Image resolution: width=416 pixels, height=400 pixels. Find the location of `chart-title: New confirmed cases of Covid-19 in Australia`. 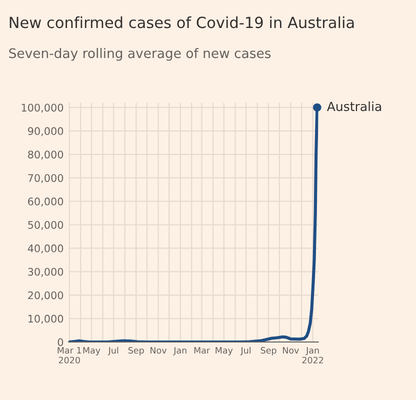

chart-title: New confirmed cases of Covid-19 in Australia is located at coordinates (182, 22).